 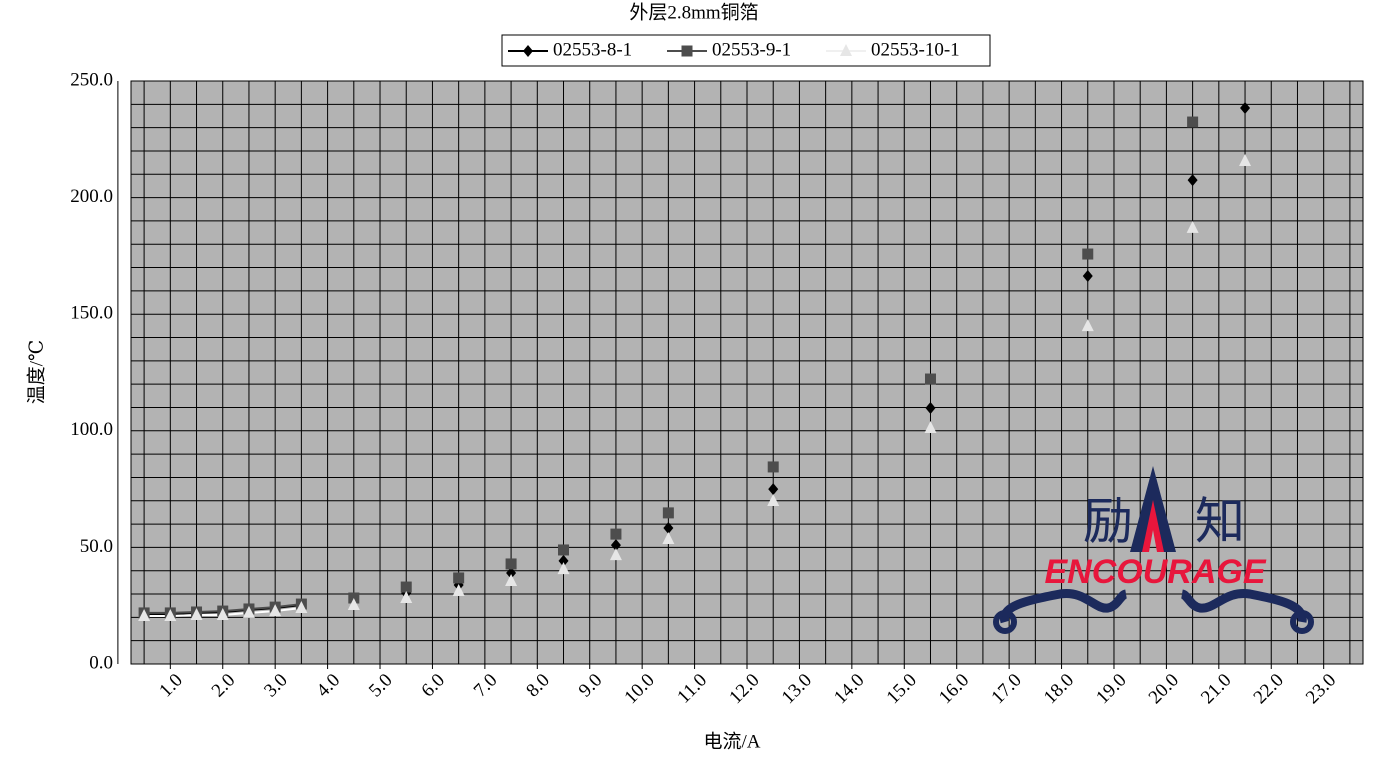 I want to click on watermark: 励 知 ENCOURAGE, so click(x=1153, y=550).